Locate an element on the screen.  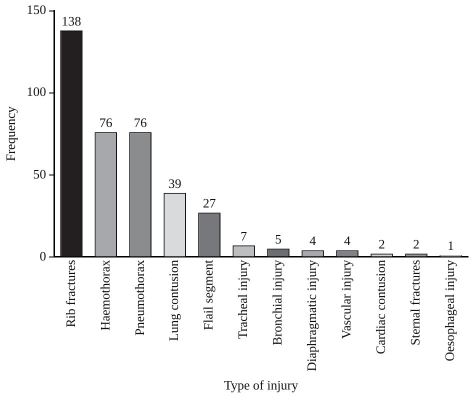
y-tick-label: 50 is located at coordinates (39, 174).